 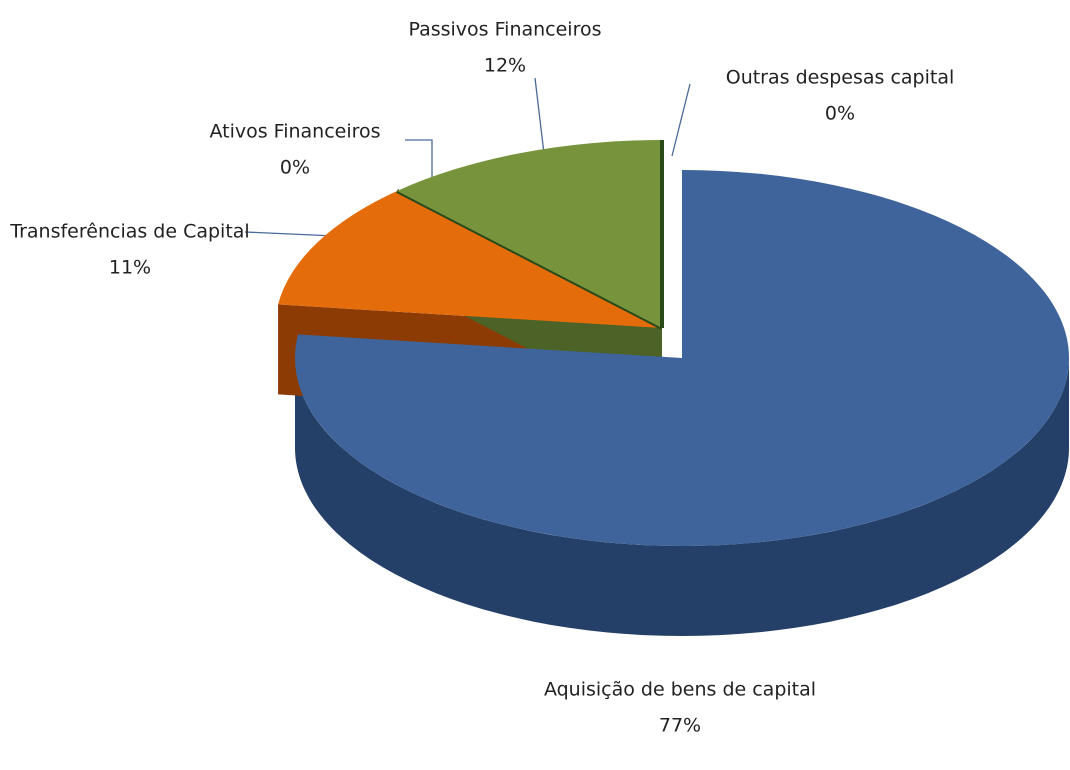 I want to click on slice-label: Outras despesas capital, so click(x=840, y=78).